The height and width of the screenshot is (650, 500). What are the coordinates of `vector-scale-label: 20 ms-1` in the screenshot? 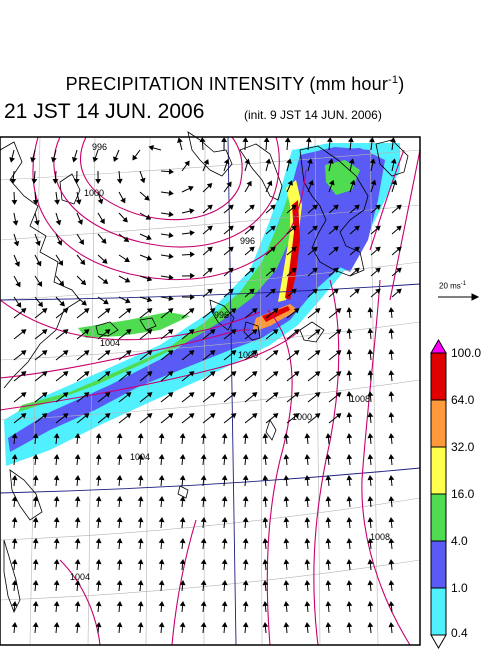 It's located at (452, 286).